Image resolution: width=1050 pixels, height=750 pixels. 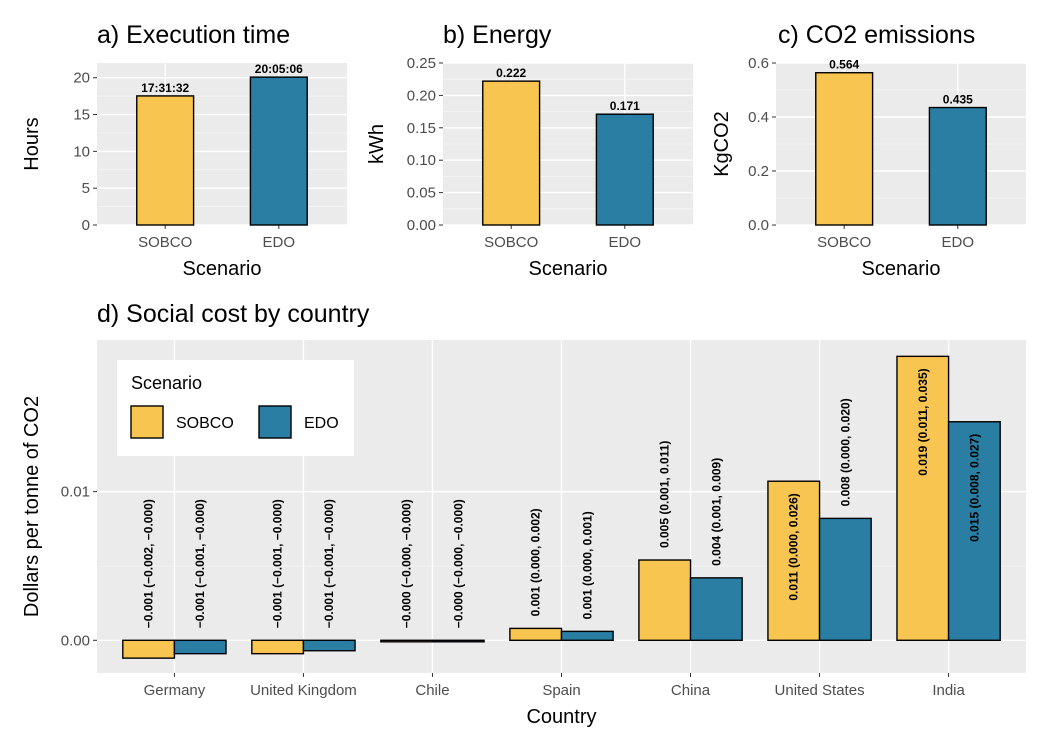 What do you see at coordinates (165, 88) in the screenshot?
I see `bar-value-label: 17:31:32` at bounding box center [165, 88].